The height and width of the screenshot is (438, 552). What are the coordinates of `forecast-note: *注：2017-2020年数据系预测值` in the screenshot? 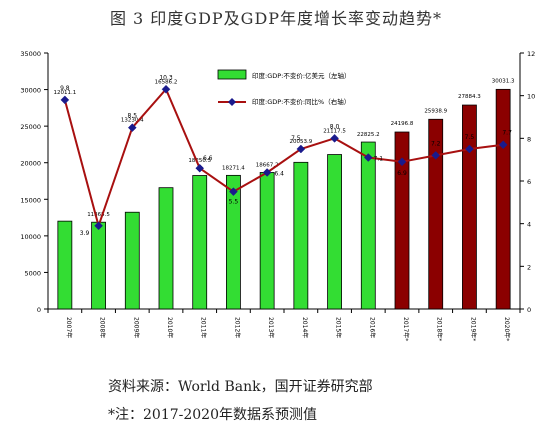 It's located at (212, 415).